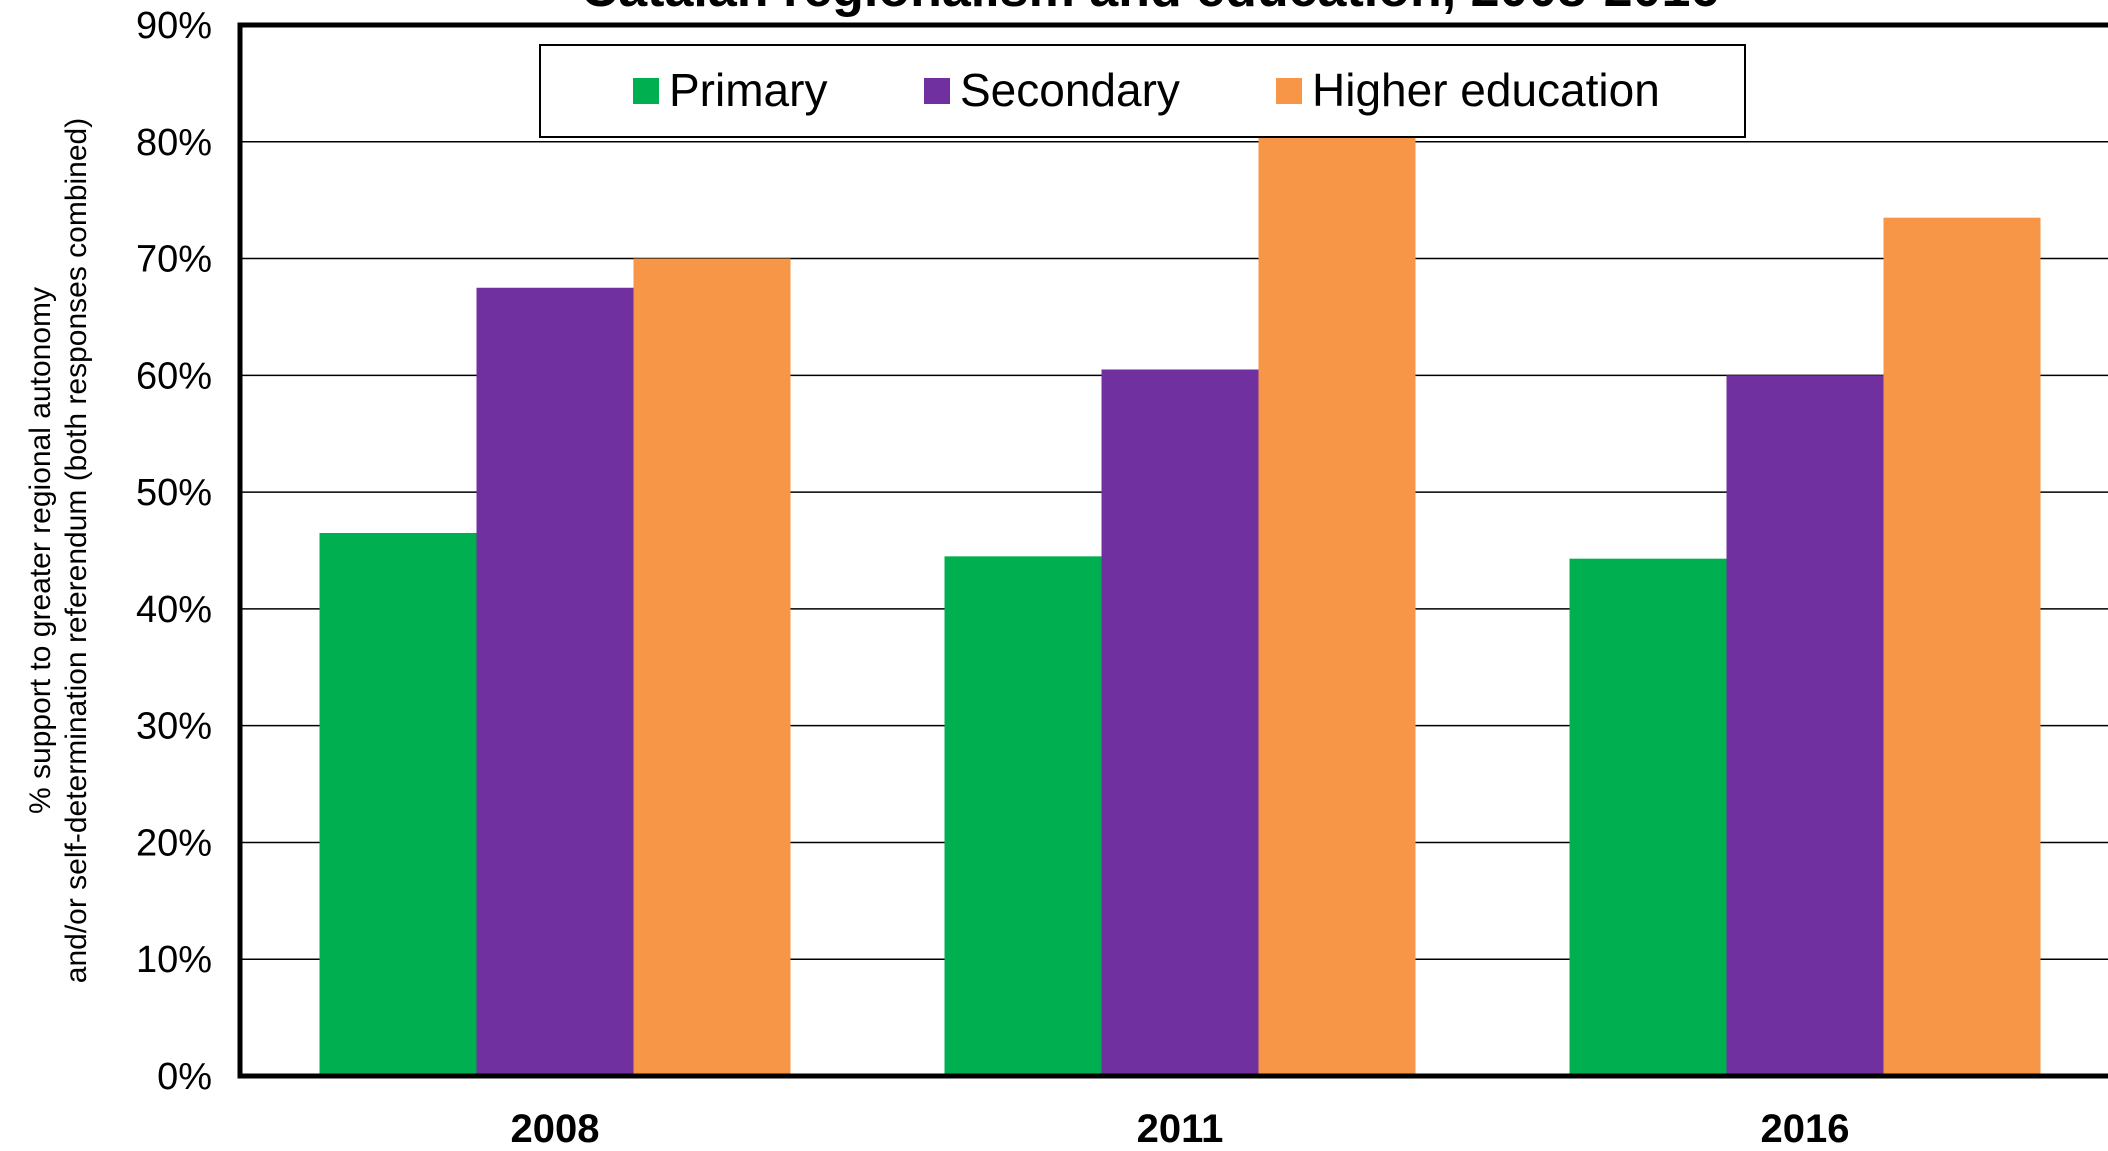  What do you see at coordinates (174, 376) in the screenshot?
I see `y-tick-label: 60%` at bounding box center [174, 376].